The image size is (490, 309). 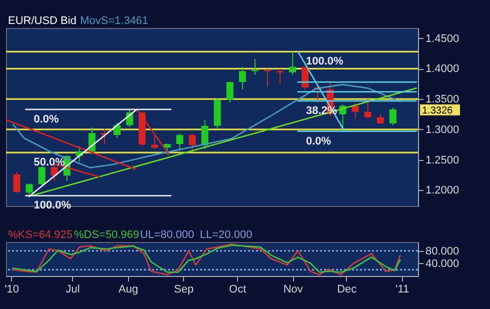 I want to click on x-tick-label: Nov, so click(x=293, y=290).